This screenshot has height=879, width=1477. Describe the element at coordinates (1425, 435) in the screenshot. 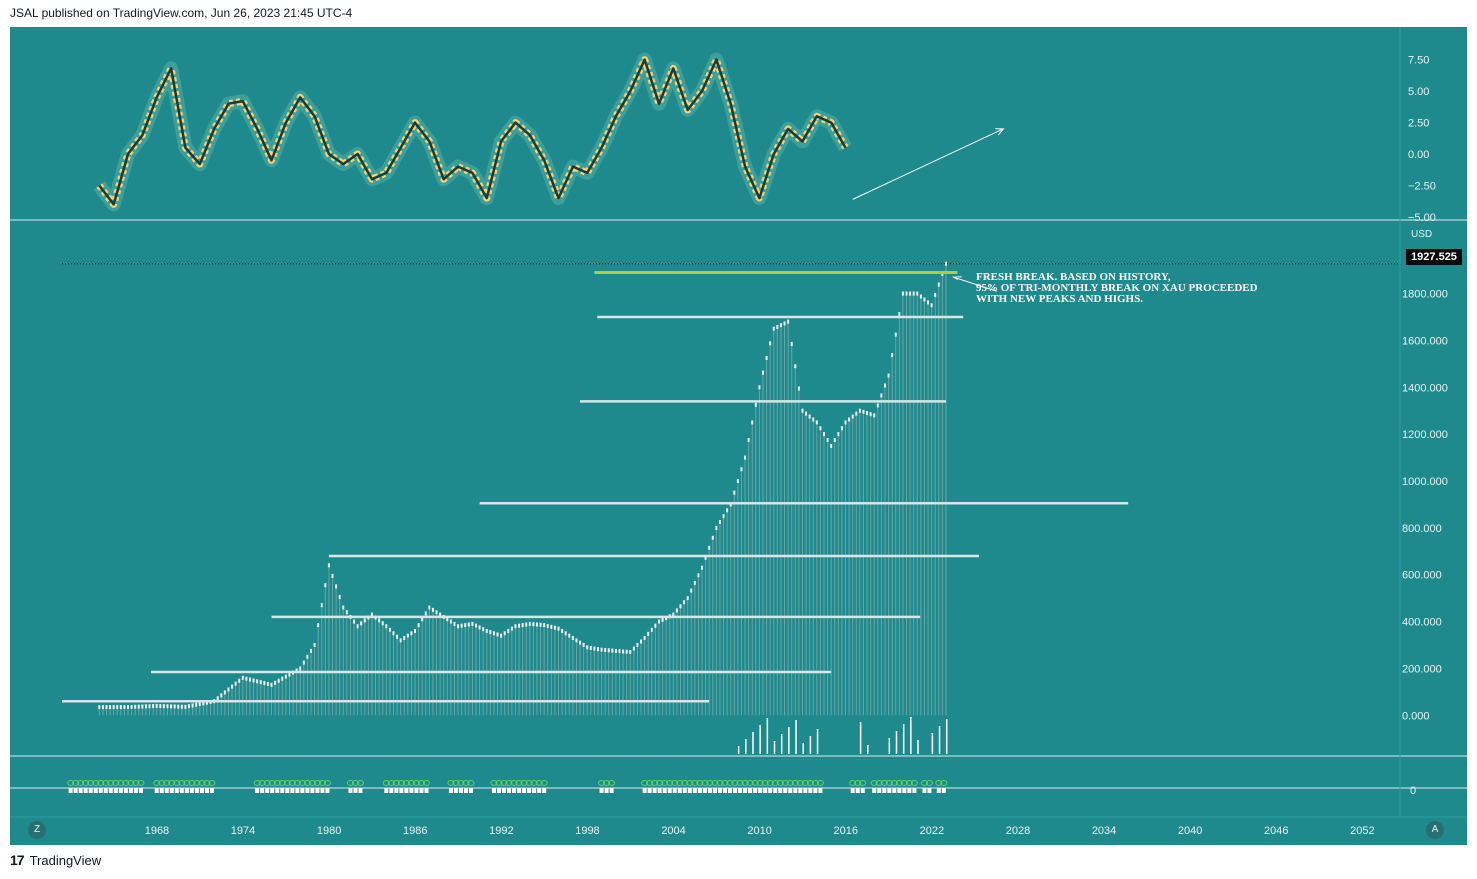

I see `price-tick-label: 1200.000` at that location.